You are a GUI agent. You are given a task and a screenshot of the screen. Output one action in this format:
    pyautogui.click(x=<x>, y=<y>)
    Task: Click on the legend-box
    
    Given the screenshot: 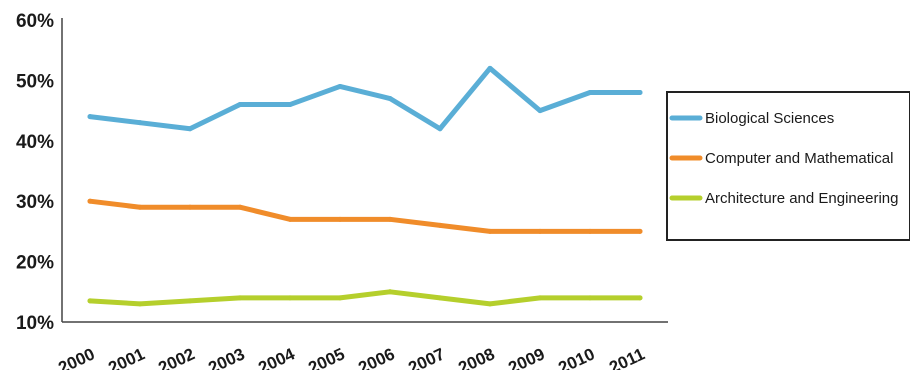 What is the action you would take?
    pyautogui.click(x=788, y=166)
    